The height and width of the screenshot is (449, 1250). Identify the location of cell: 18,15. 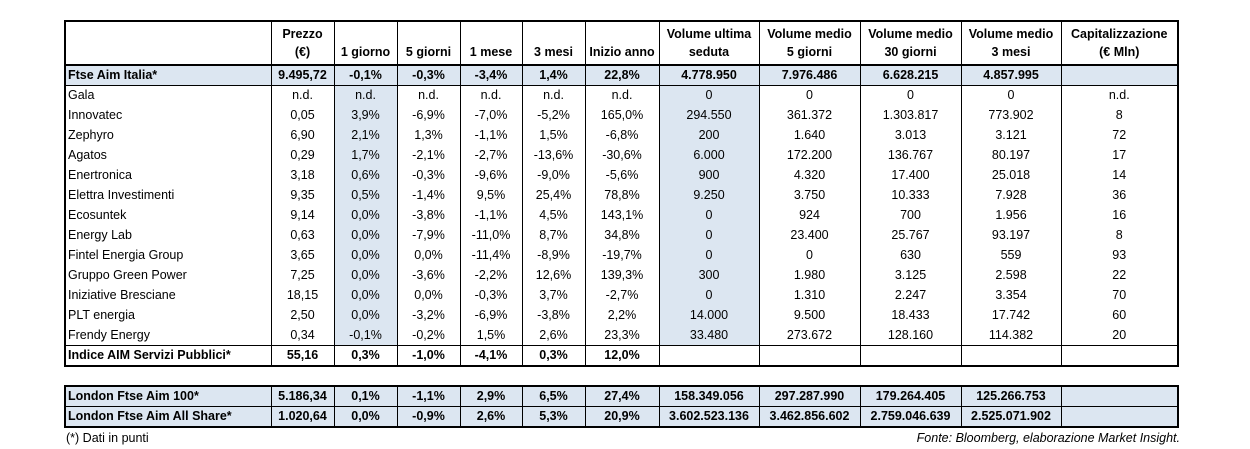
(303, 295).